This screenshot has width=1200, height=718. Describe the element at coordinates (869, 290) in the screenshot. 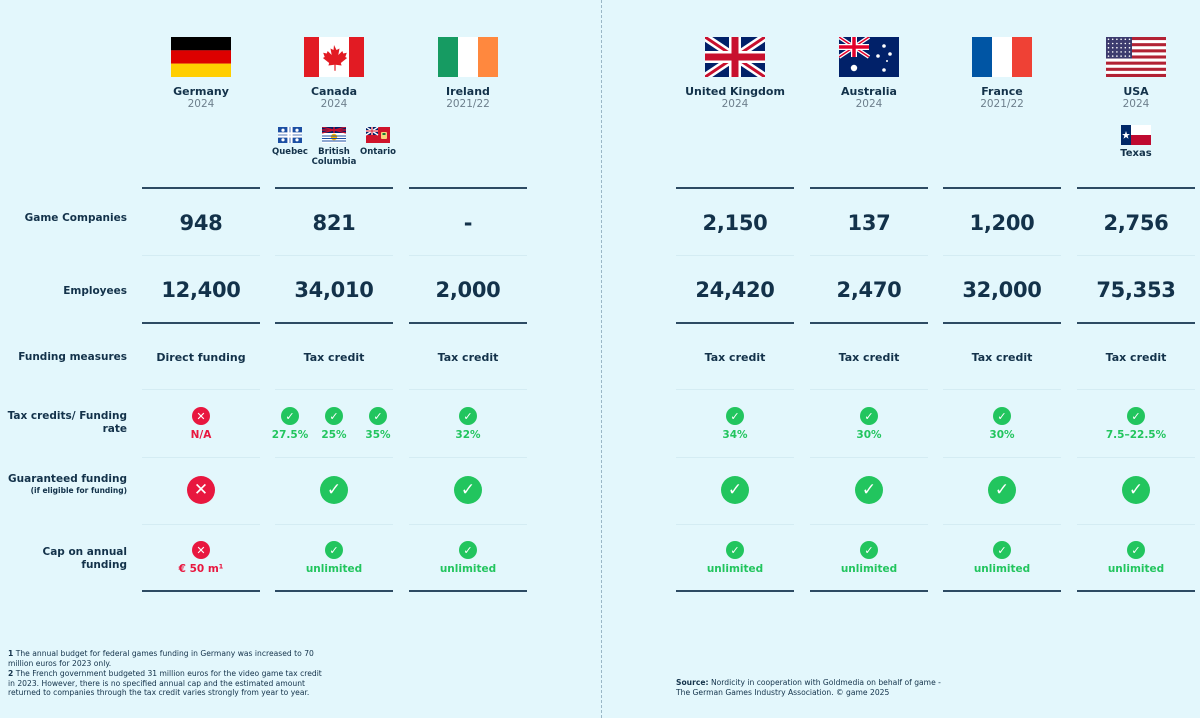

I see `employees-value: 2,470` at that location.